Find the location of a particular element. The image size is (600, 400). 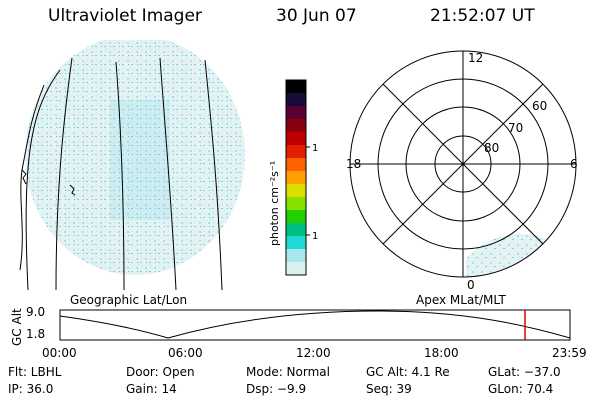

ip-info: IP: 36.0 is located at coordinates (31, 389).